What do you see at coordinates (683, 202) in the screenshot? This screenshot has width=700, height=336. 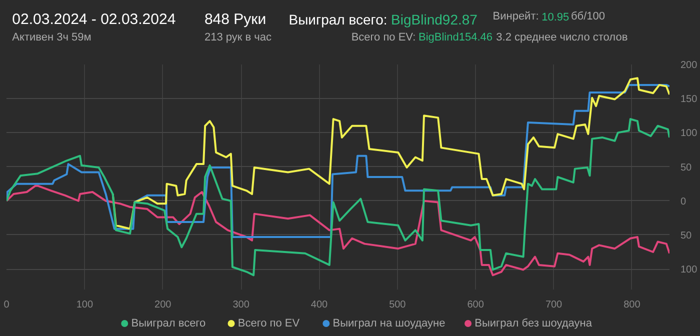 I see `y-tick-label: 0` at bounding box center [683, 202].